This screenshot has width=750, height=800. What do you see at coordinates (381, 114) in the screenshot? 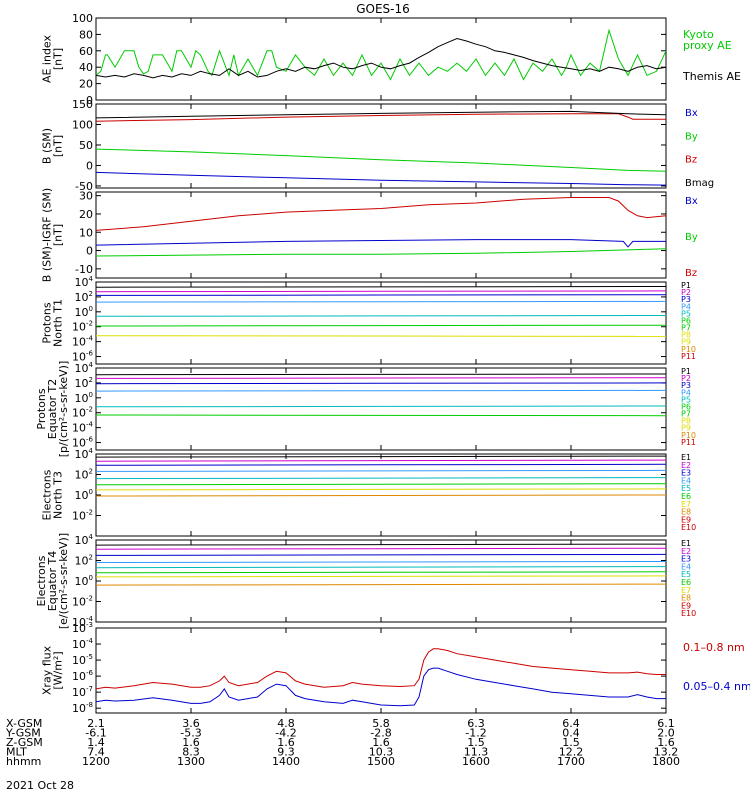
I see `series-line-bmag` at bounding box center [381, 114].